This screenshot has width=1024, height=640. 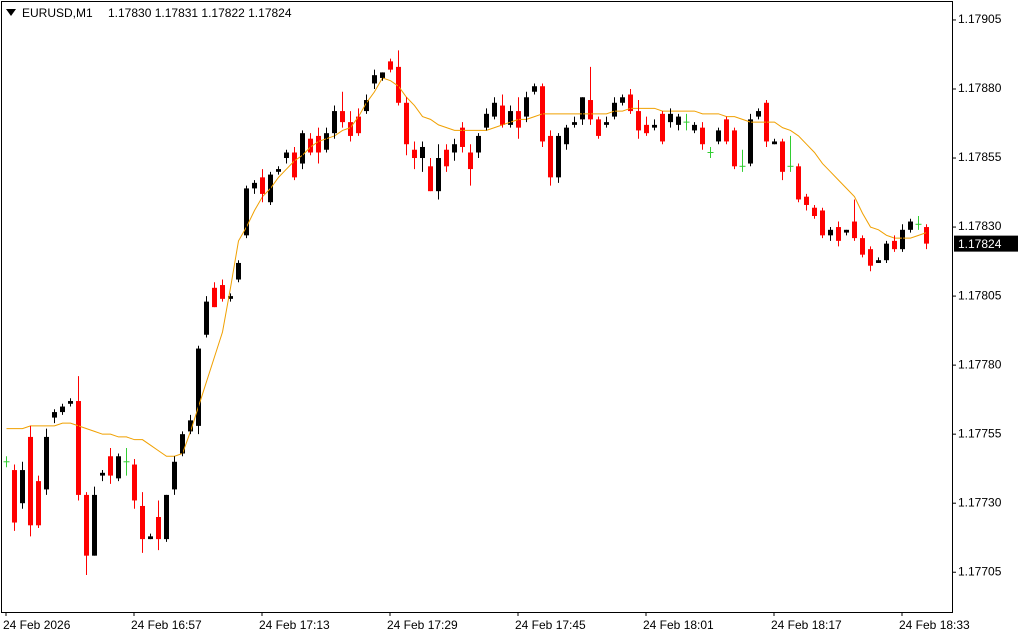 What do you see at coordinates (980, 157) in the screenshot?
I see `y-tick-label: 1.17855` at bounding box center [980, 157].